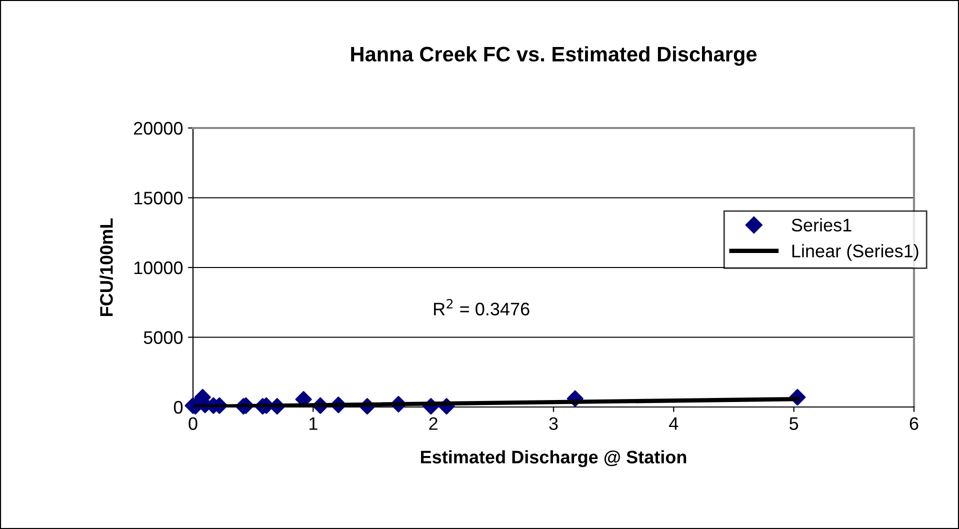 The image size is (959, 529). What do you see at coordinates (158, 198) in the screenshot?
I see `y-tick-label: 15000` at bounding box center [158, 198].